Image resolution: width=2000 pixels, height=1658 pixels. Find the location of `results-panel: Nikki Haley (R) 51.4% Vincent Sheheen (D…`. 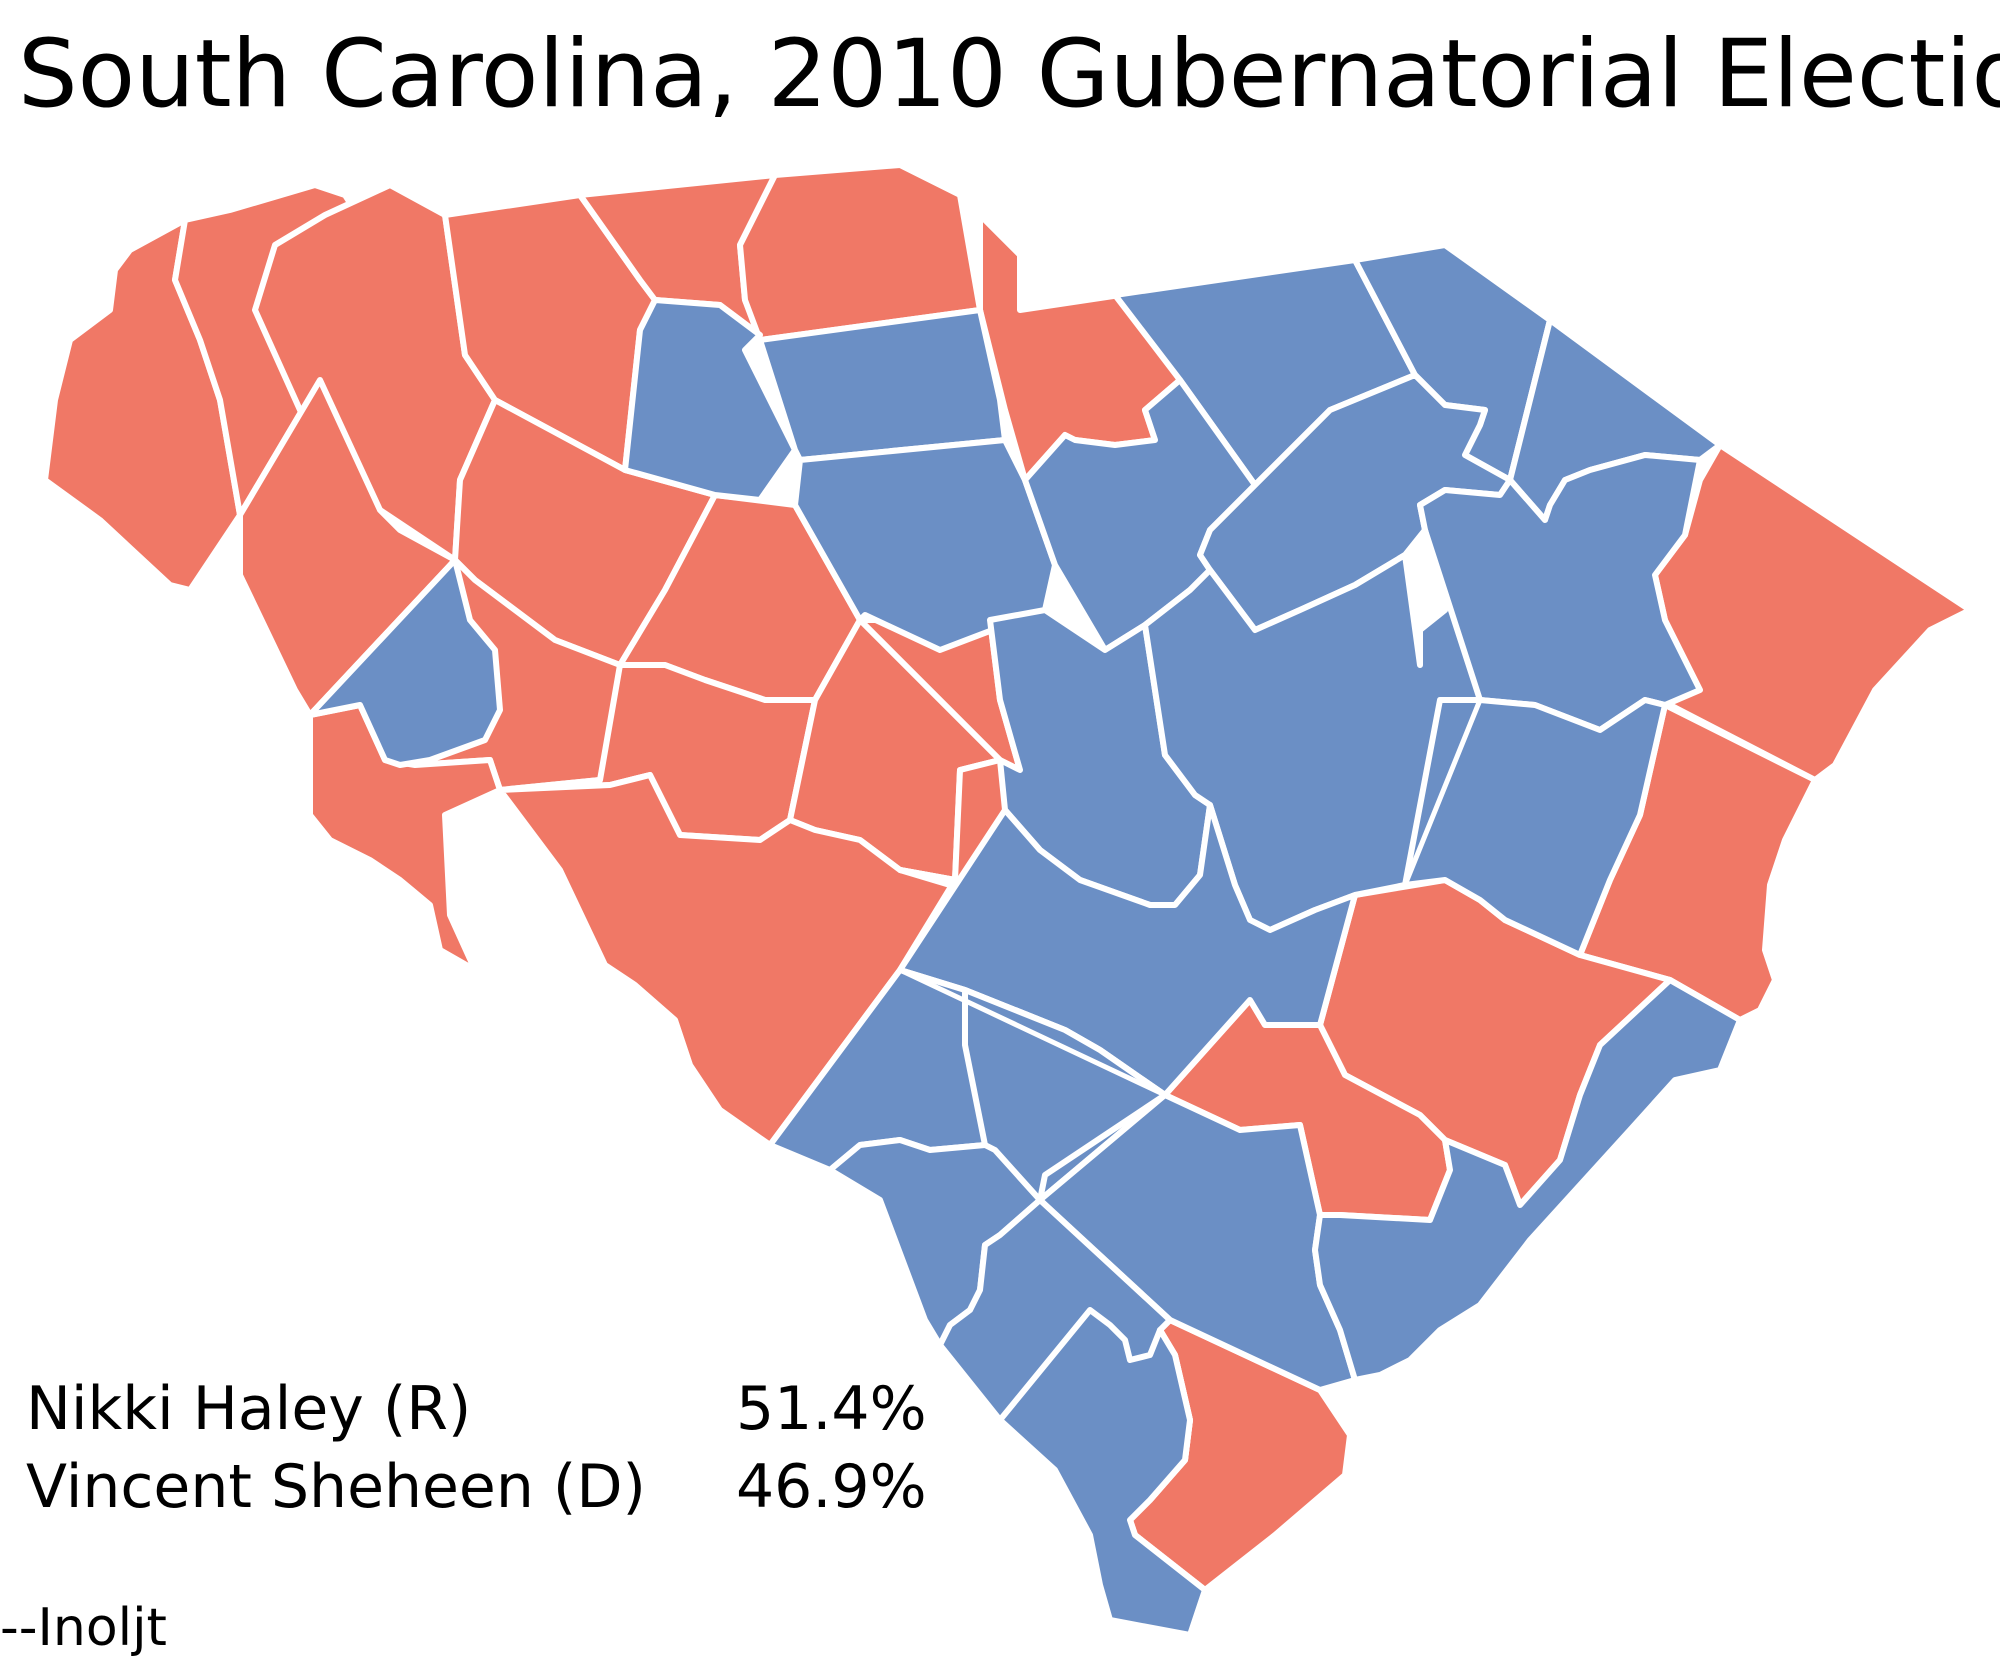

results-panel: Nikki Haley (R) 51.4% Vincent Sheheen (D… is located at coordinates (476, 1448).